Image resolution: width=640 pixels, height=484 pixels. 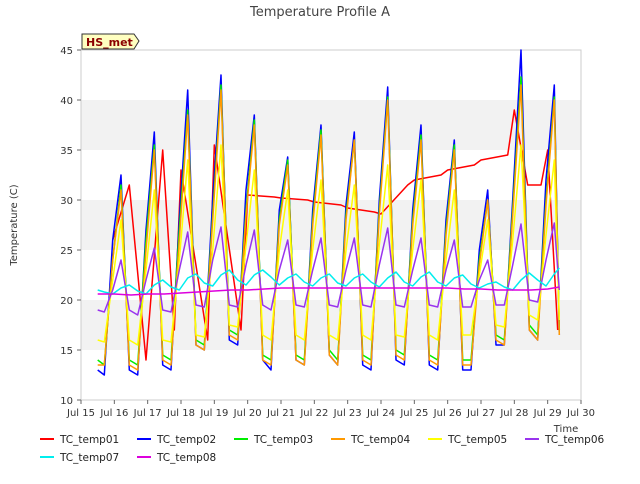 What do you see at coordinates (66, 101) in the screenshot?
I see `y-tick-label: 40` at bounding box center [66, 101].